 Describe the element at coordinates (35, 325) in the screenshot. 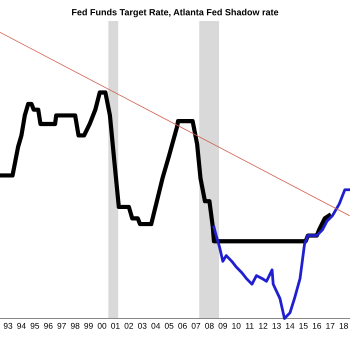

I see `x-tick-label: 95` at that location.